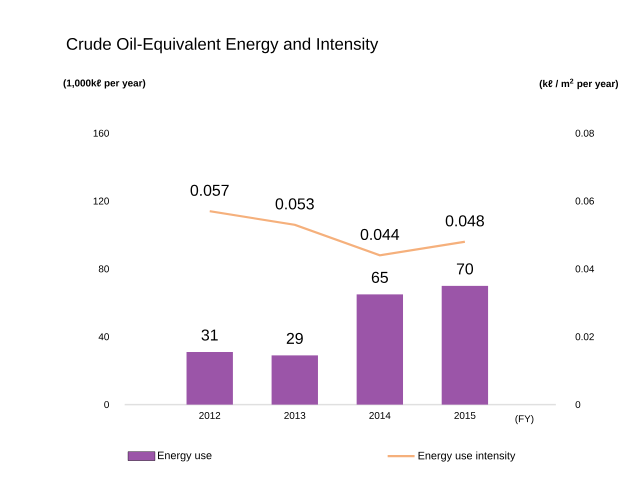  What do you see at coordinates (585, 133) in the screenshot?
I see `y2-tick-label: 0.08` at bounding box center [585, 133].